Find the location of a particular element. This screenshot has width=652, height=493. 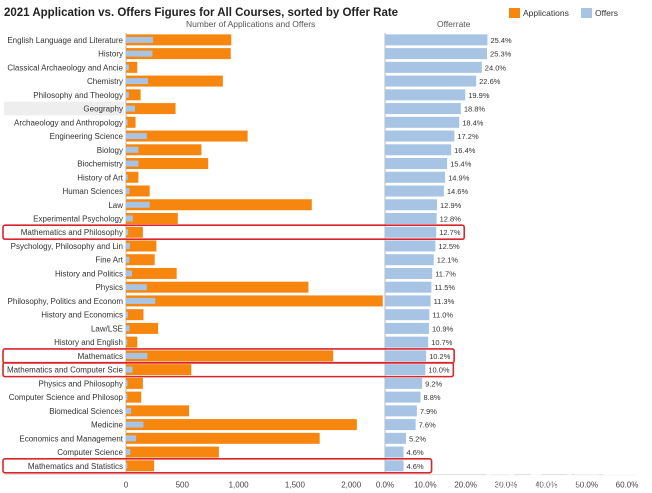

bar-offers-economics-and-management is located at coordinates (131, 438).